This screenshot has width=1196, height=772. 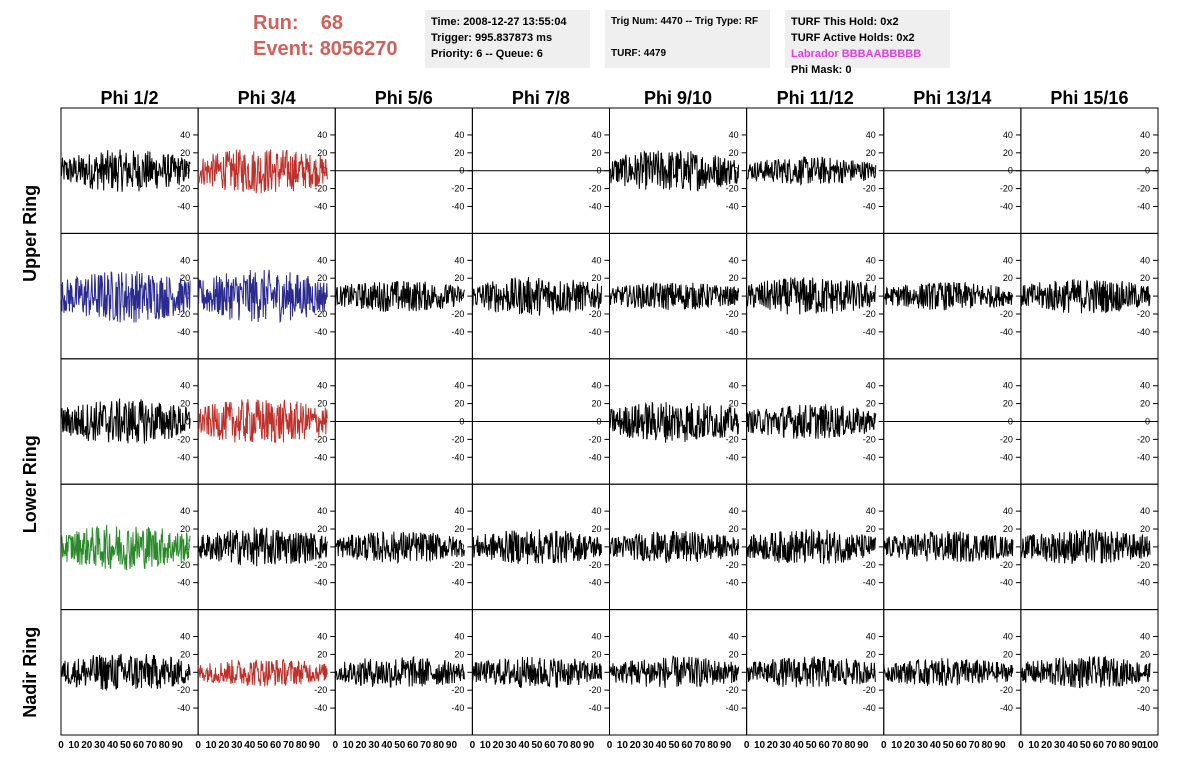 What do you see at coordinates (952, 98) in the screenshot?
I see `column-header: Phi 13/14` at bounding box center [952, 98].